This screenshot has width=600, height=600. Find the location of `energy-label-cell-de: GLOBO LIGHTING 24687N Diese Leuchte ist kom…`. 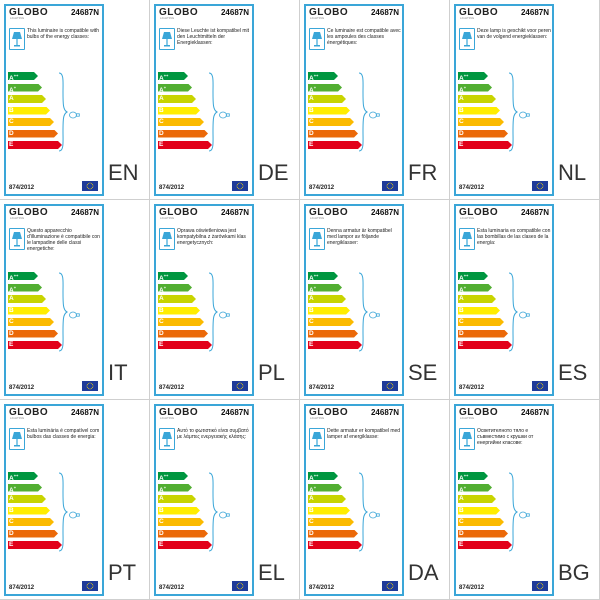

energy-label-cell-de: GLOBO LIGHTING 24687N Diese Leuchte ist kom… is located at coordinates (225, 100).